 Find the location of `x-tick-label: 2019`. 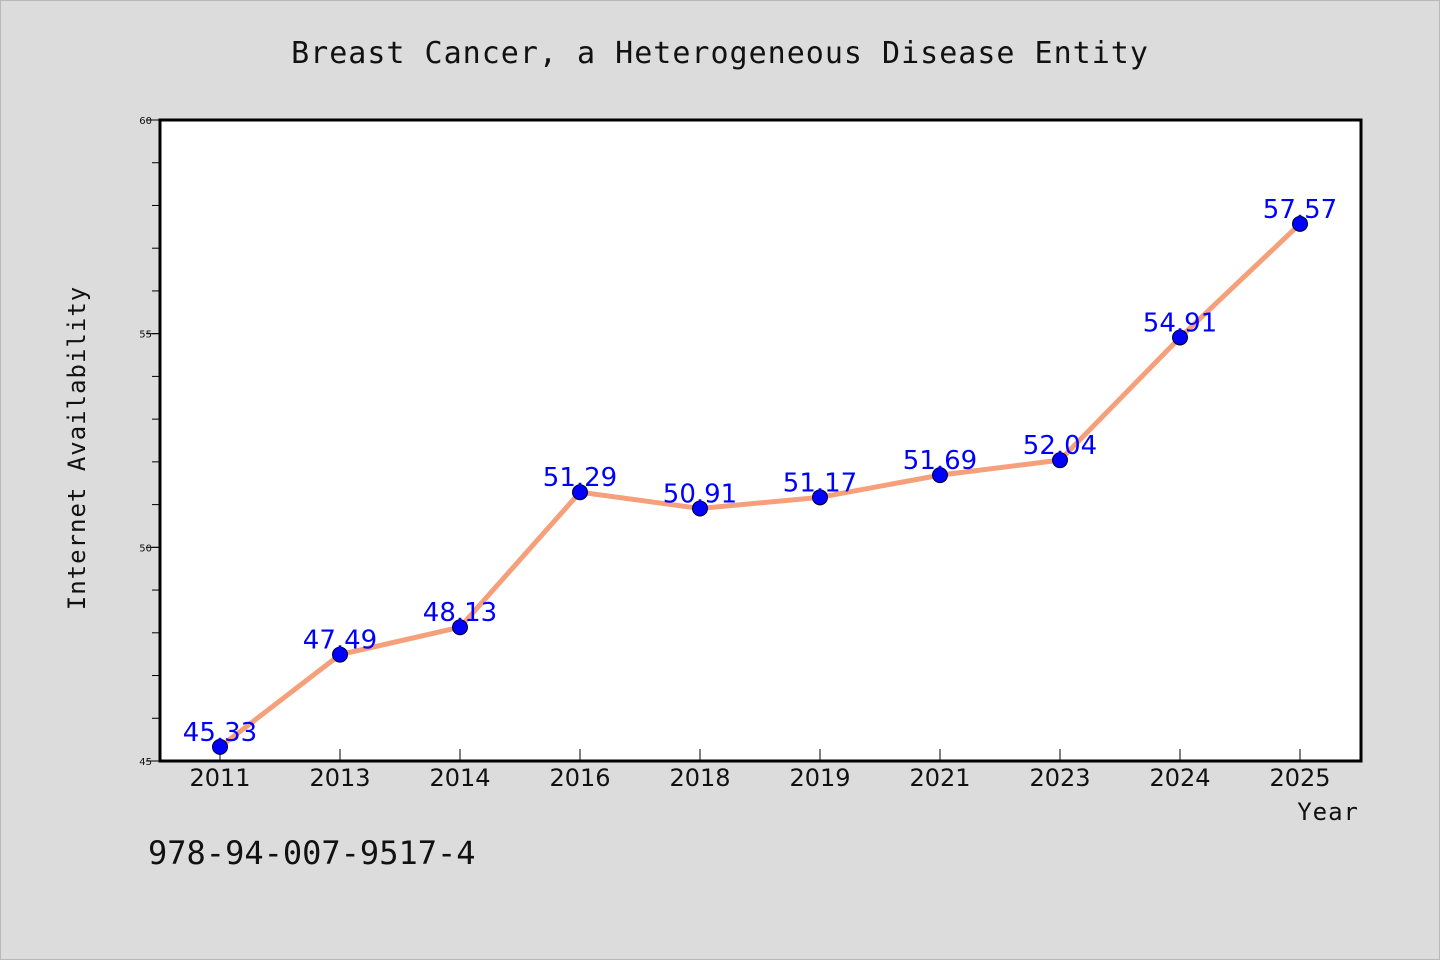

x-tick-label: 2019 is located at coordinates (819, 778).